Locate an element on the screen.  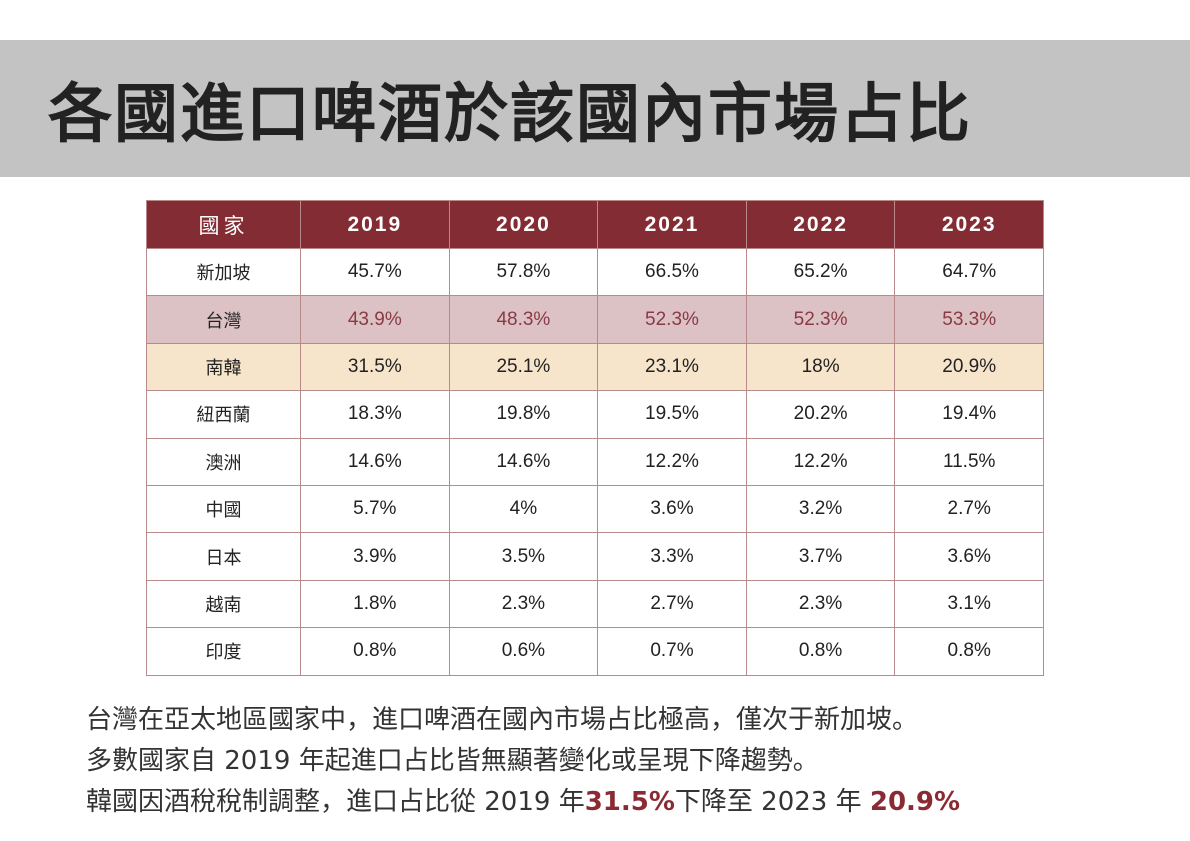
country-cell: 紐西蘭 is located at coordinates (223, 414).